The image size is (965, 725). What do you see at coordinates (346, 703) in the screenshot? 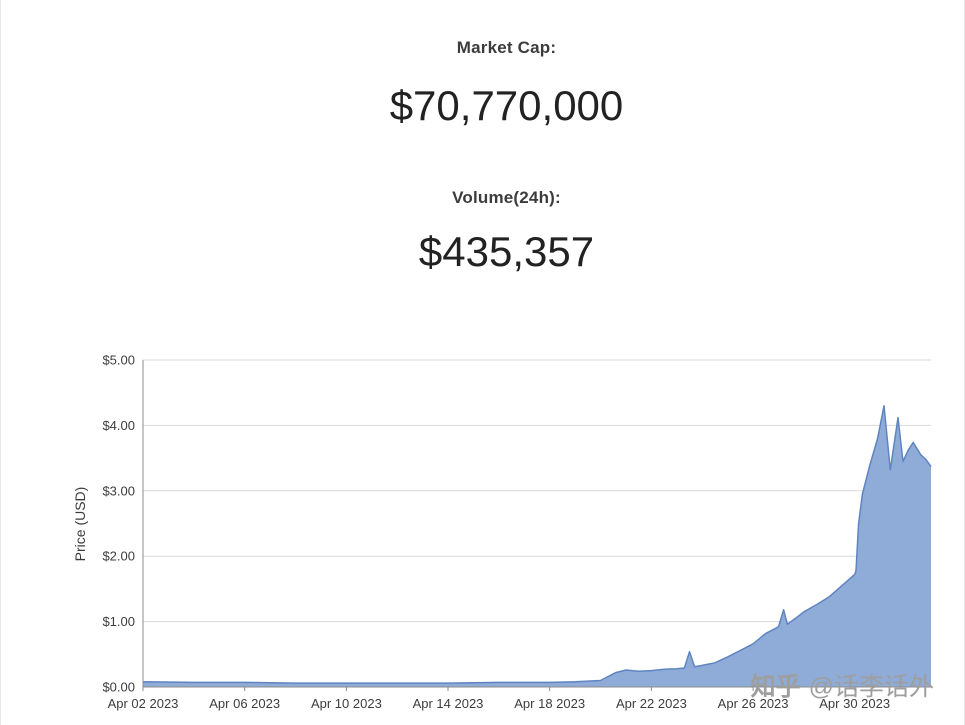
I see `x-tick-label: Apr 10 2023` at bounding box center [346, 703].